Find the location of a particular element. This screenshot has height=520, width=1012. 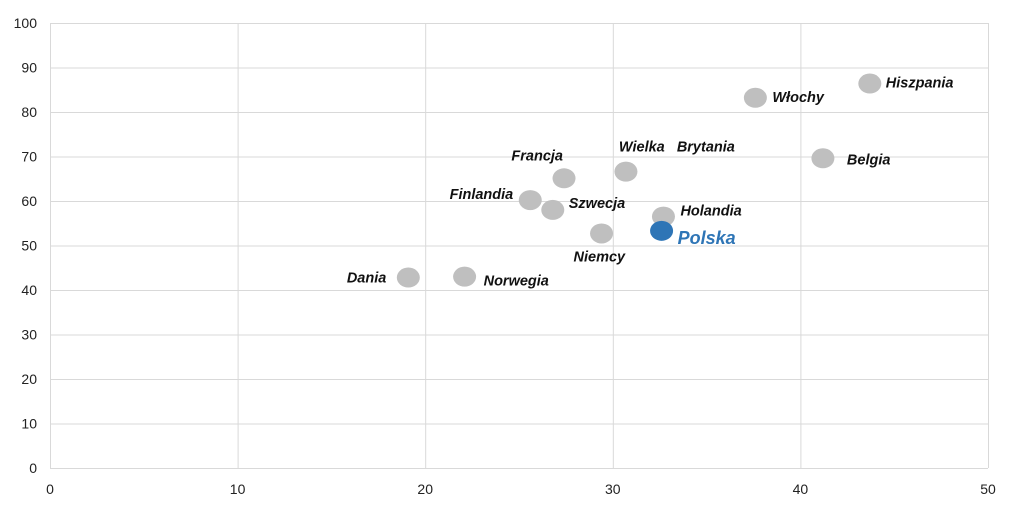

data-label: Szwecja is located at coordinates (597, 204).